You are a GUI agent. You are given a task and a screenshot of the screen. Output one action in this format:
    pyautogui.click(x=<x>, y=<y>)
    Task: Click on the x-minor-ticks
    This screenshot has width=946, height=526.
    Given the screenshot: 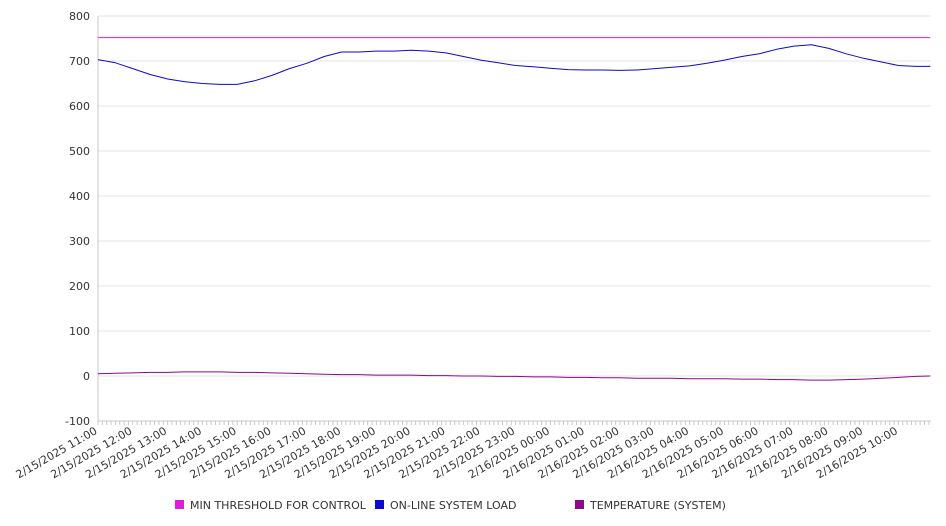 What is the action you would take?
    pyautogui.click(x=513, y=423)
    